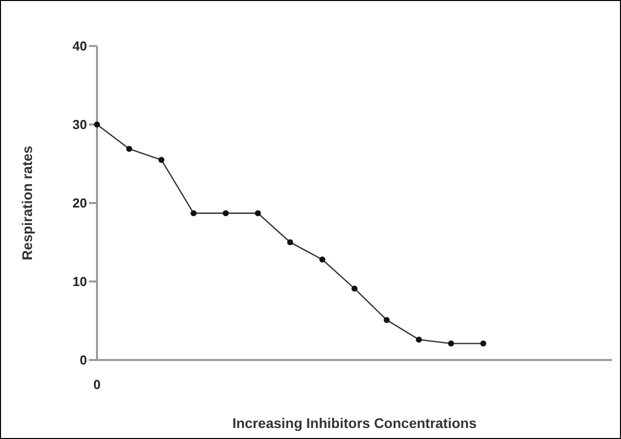 The width and height of the screenshot is (621, 439). What do you see at coordinates (26, 203) in the screenshot?
I see `y-axis-title: Respiration rates` at bounding box center [26, 203].